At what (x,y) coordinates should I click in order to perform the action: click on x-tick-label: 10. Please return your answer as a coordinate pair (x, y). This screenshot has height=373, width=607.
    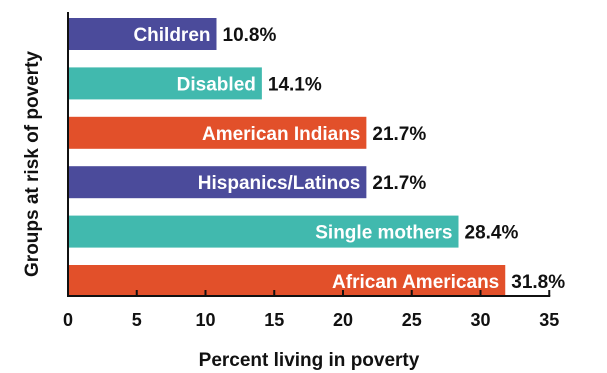
    Looking at the image, I should click on (205, 320).